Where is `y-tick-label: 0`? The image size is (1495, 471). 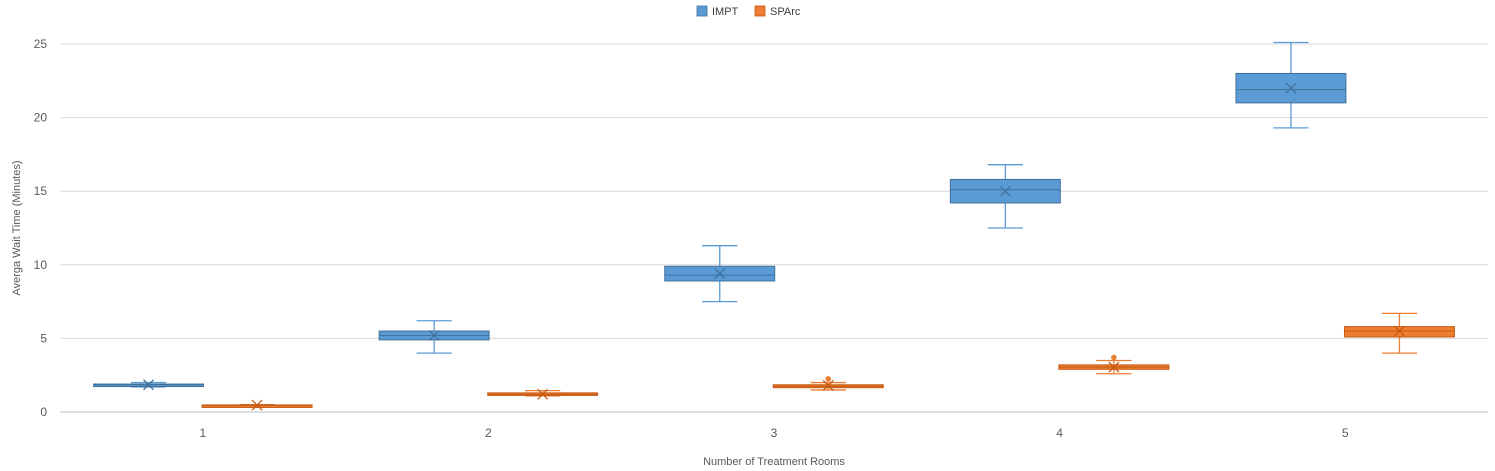 y-tick-label: 0 is located at coordinates (43, 412).